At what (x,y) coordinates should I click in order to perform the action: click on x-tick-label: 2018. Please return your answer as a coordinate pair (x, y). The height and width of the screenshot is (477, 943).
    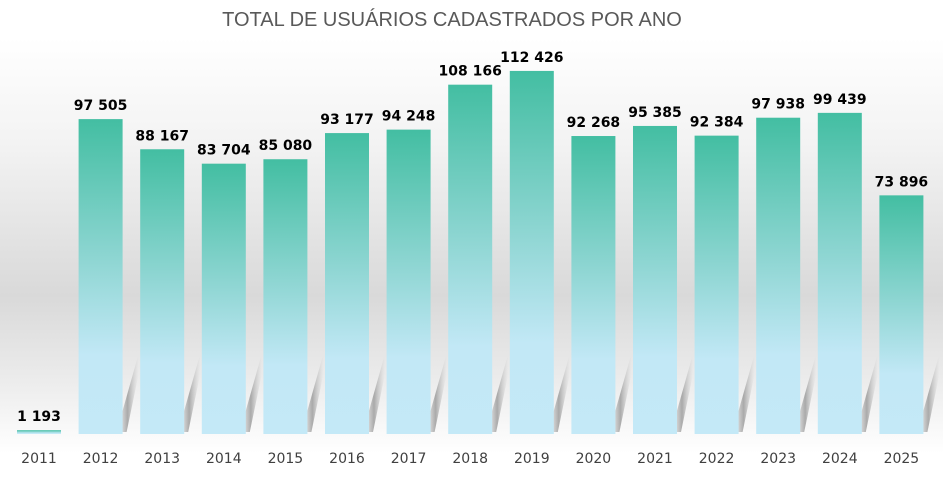
    Looking at the image, I should click on (470, 459).